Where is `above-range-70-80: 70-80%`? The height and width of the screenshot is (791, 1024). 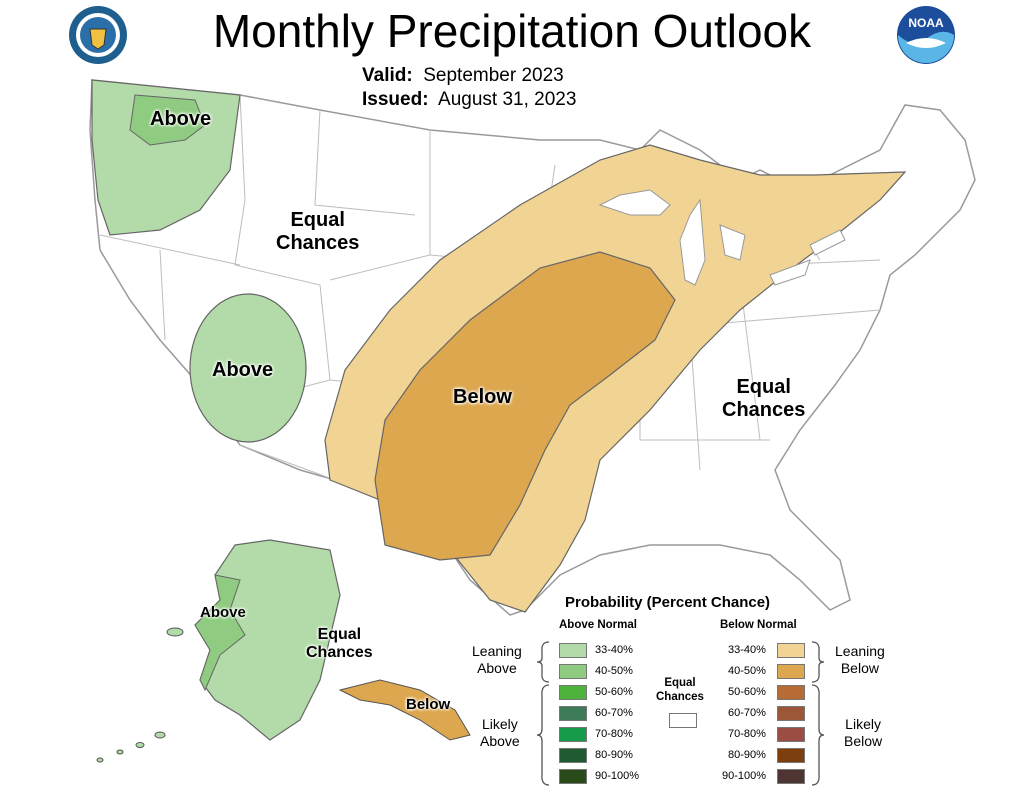 above-range-70-80: 70-80% is located at coordinates (614, 734).